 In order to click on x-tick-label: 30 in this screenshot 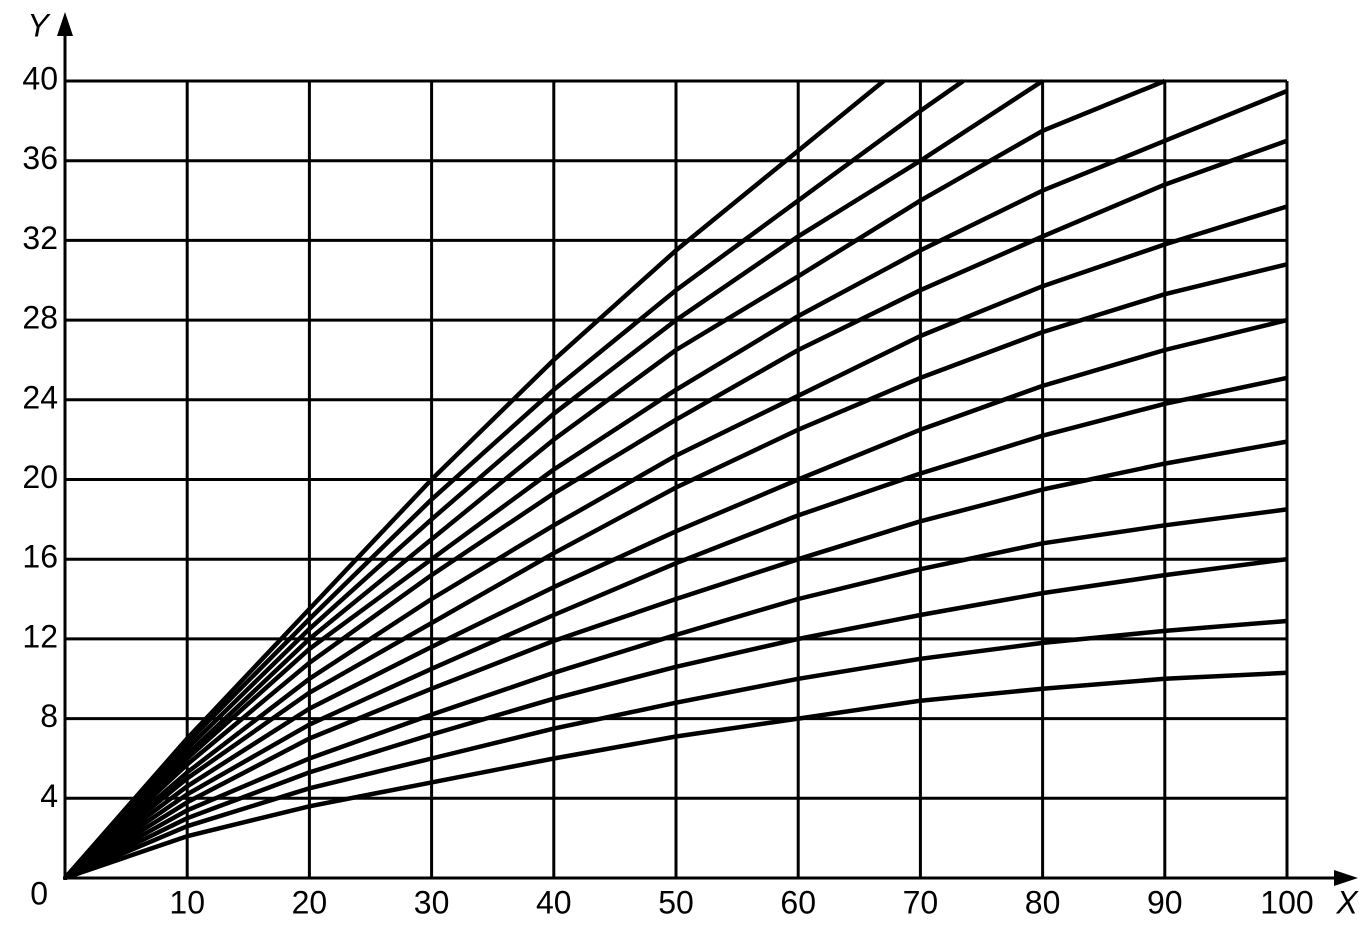, I will do `click(432, 902)`.